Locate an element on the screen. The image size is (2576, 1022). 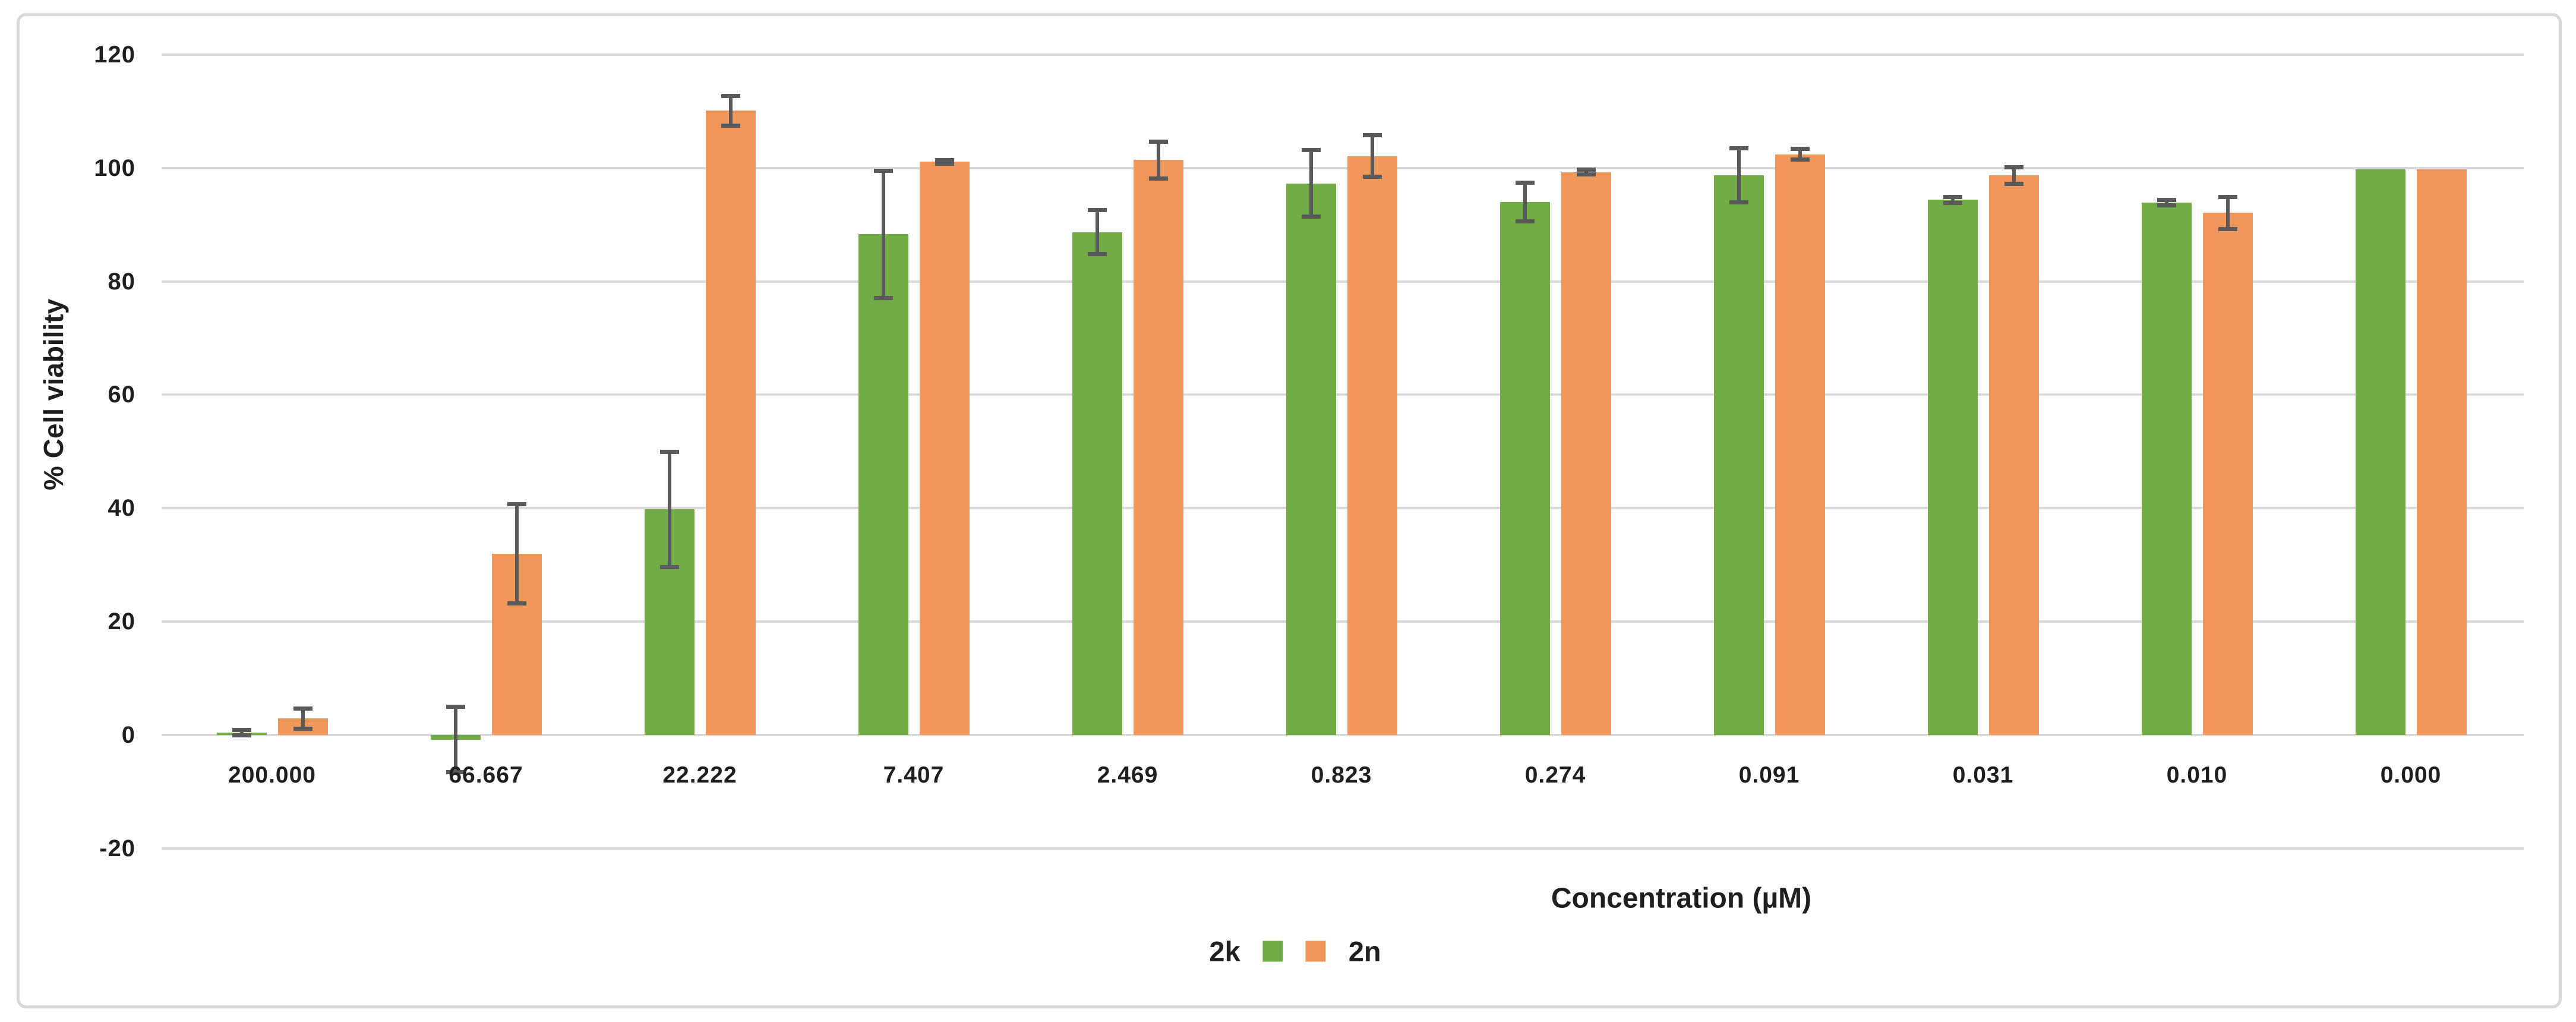
bar-2k-0.274 is located at coordinates (1524, 468).